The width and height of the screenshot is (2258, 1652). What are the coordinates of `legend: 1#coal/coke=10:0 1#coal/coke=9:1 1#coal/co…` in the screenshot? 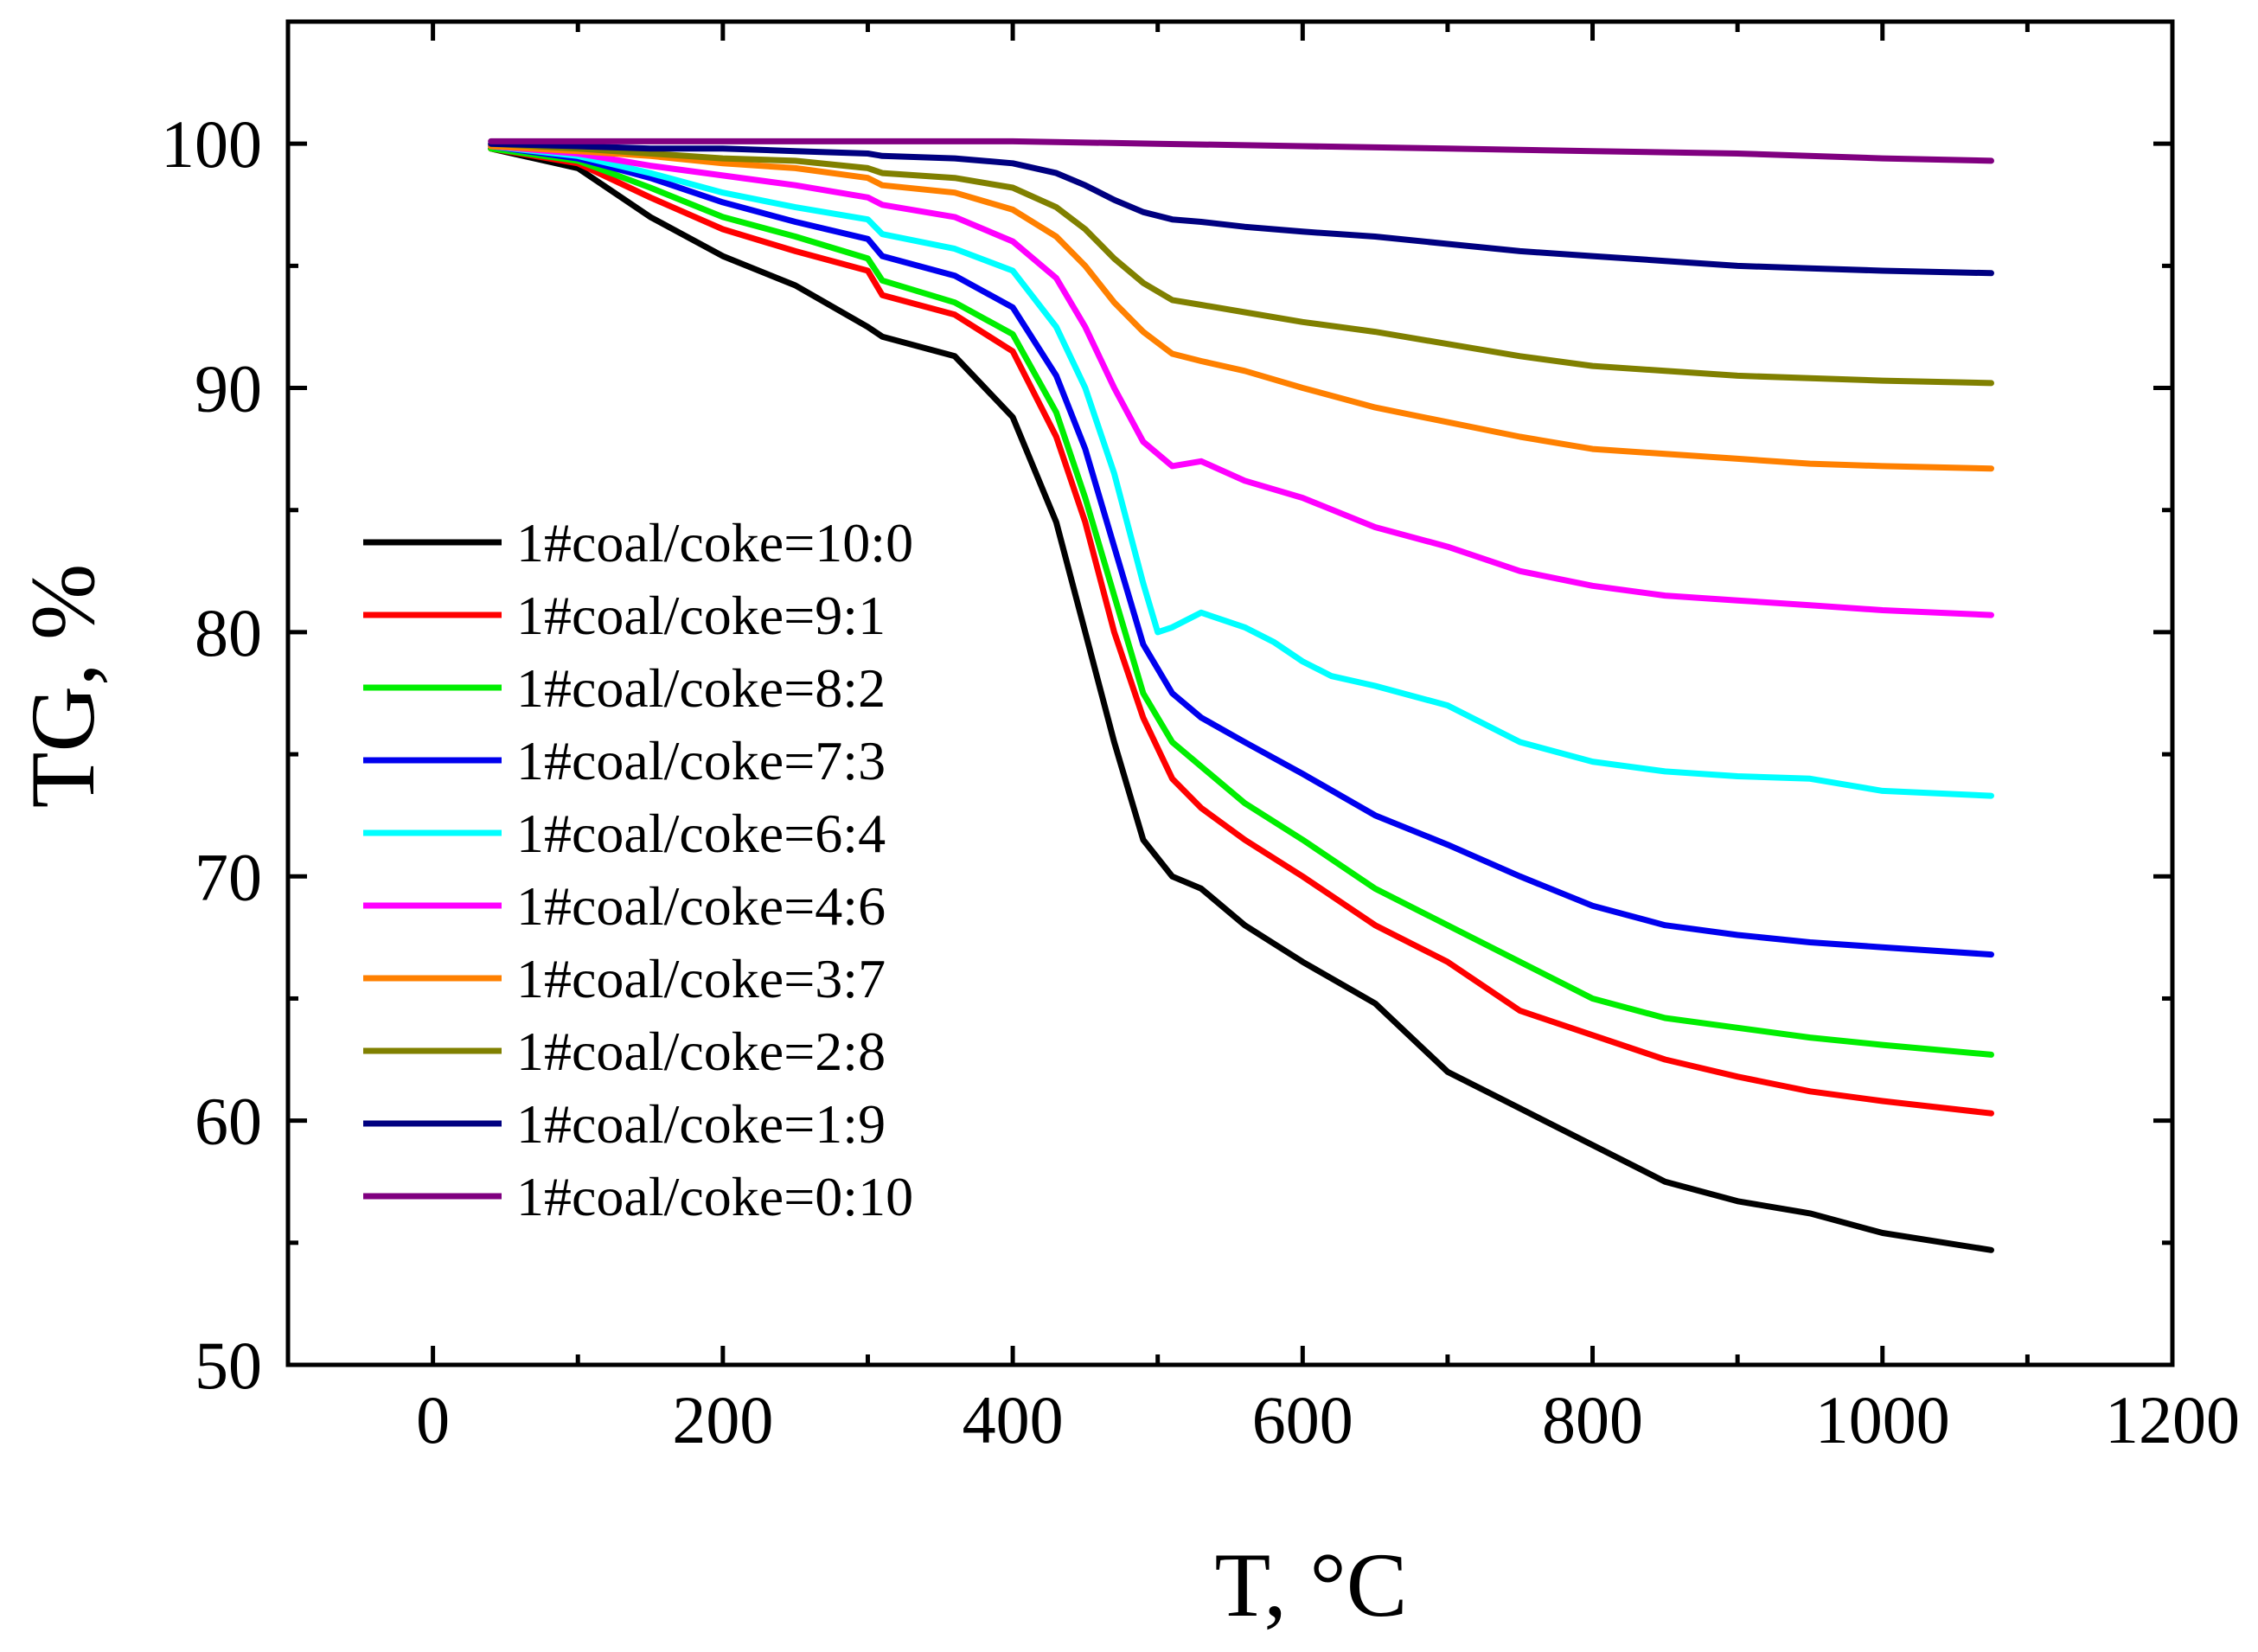 It's located at (638, 869).